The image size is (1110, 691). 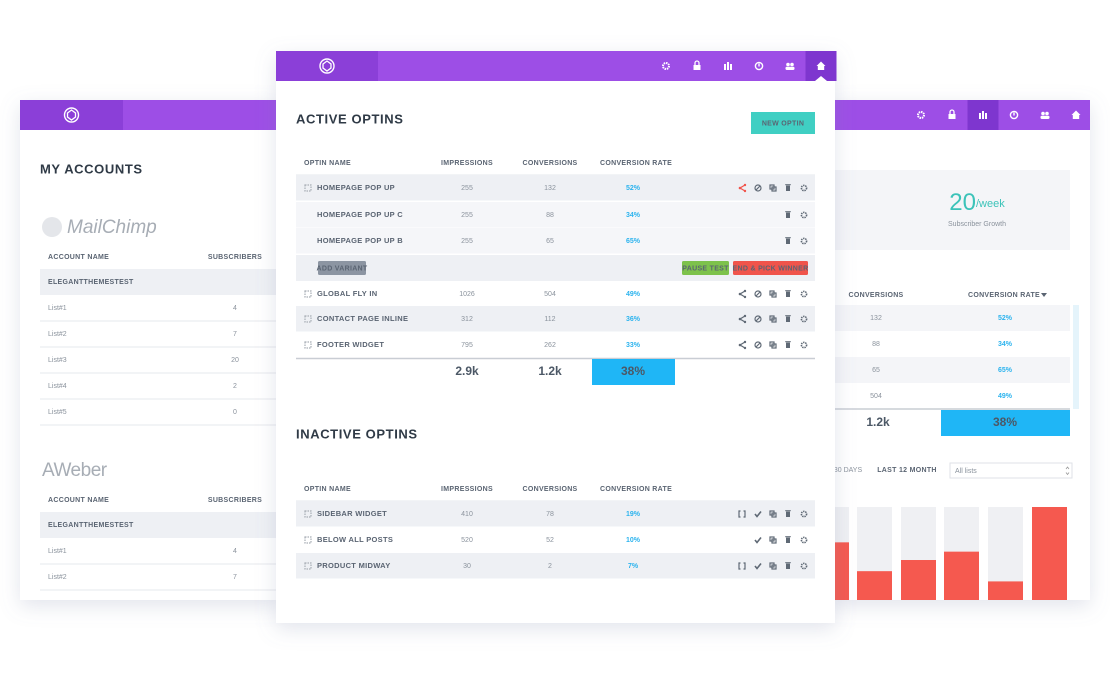 What do you see at coordinates (1011, 470) in the screenshot?
I see `list-select` at bounding box center [1011, 470].